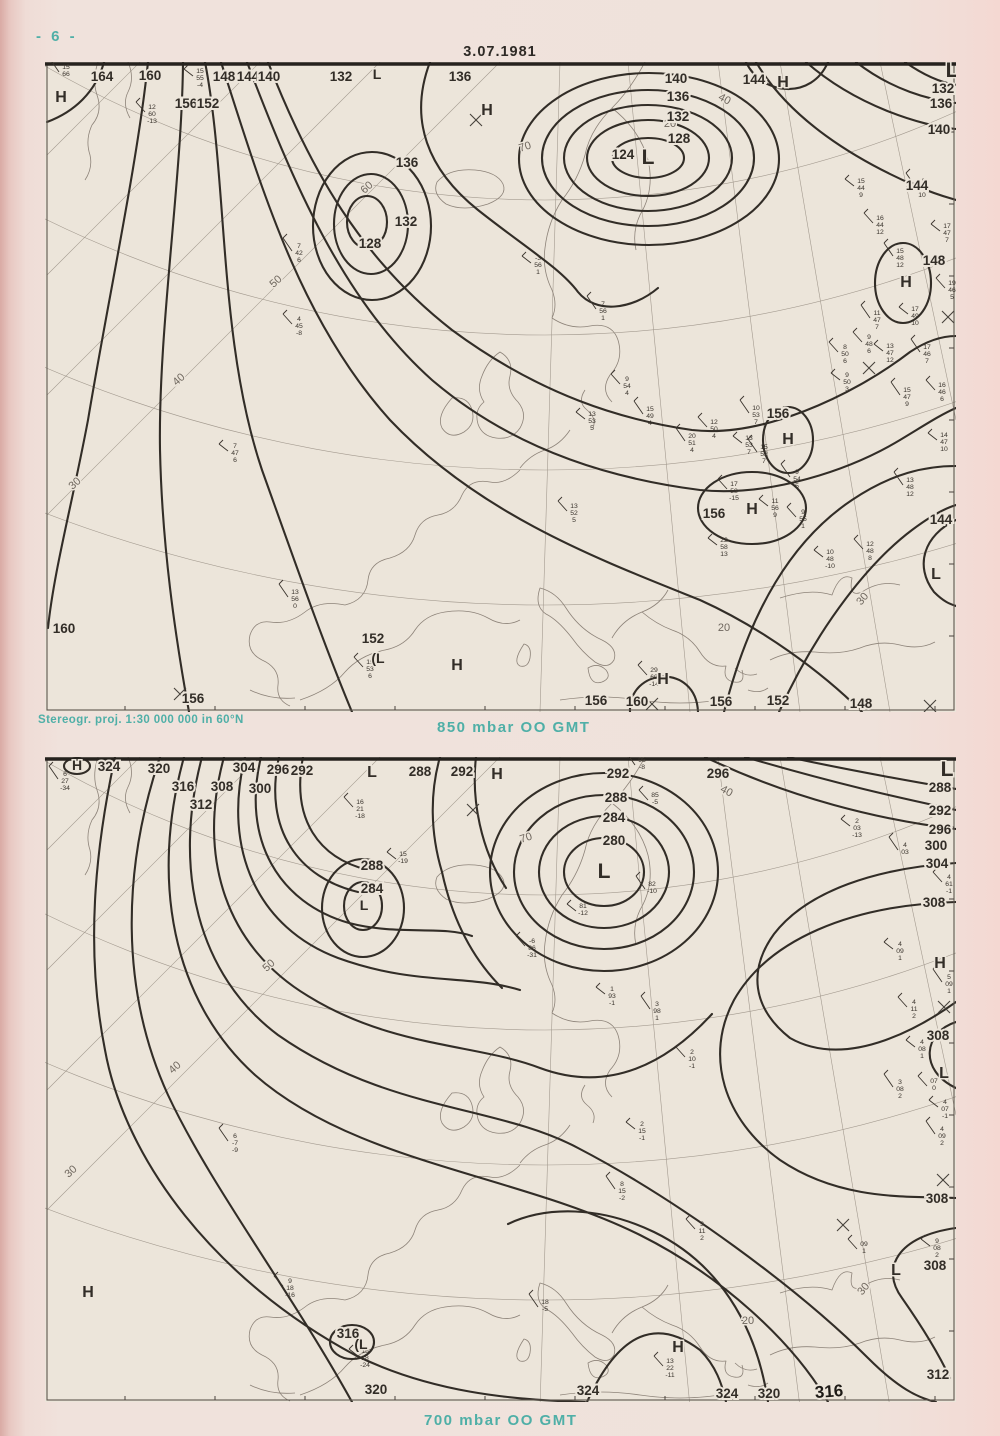  What do you see at coordinates (764, 454) in the screenshot?
I see `station-values: 15 52 7` at bounding box center [764, 454].